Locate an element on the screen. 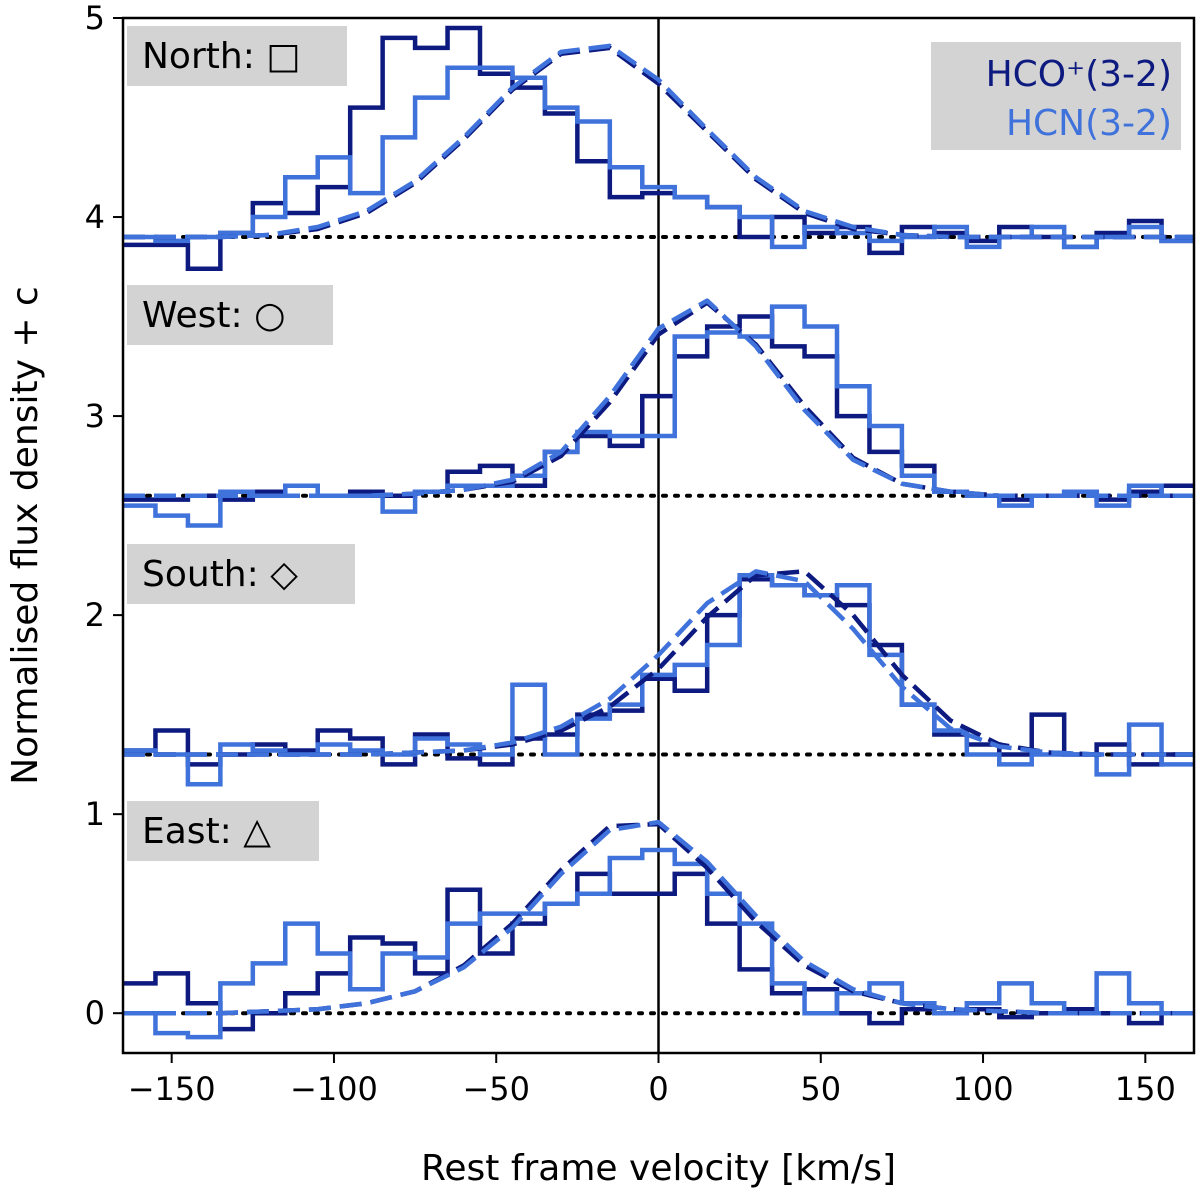 This screenshot has height=1194, width=1200. y-tick-label: 2 is located at coordinates (95, 615).